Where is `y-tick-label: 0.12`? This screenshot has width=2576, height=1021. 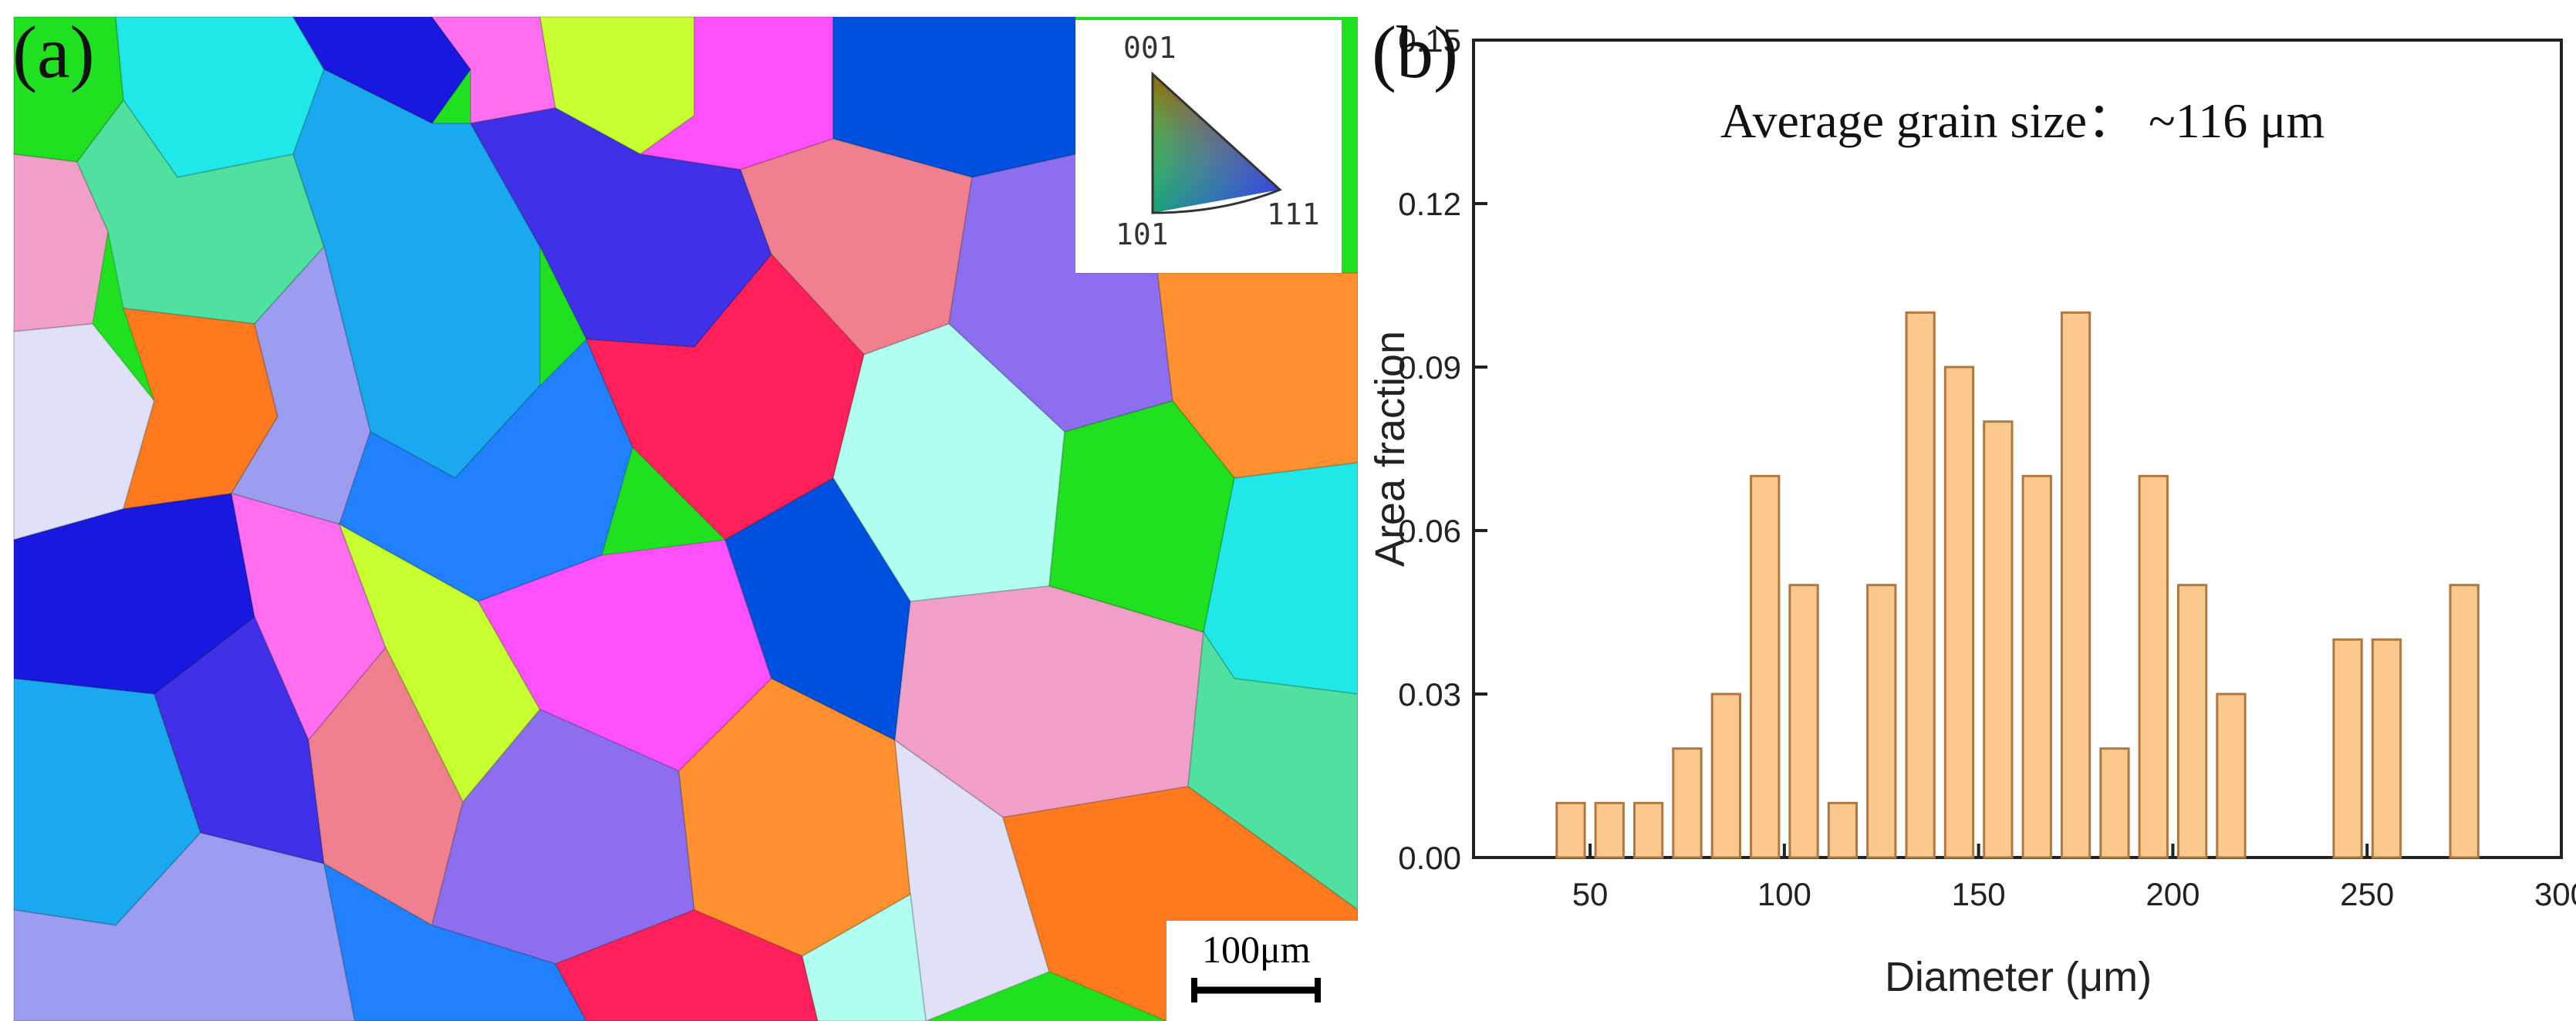 y-tick-label: 0.12 is located at coordinates (1429, 204).